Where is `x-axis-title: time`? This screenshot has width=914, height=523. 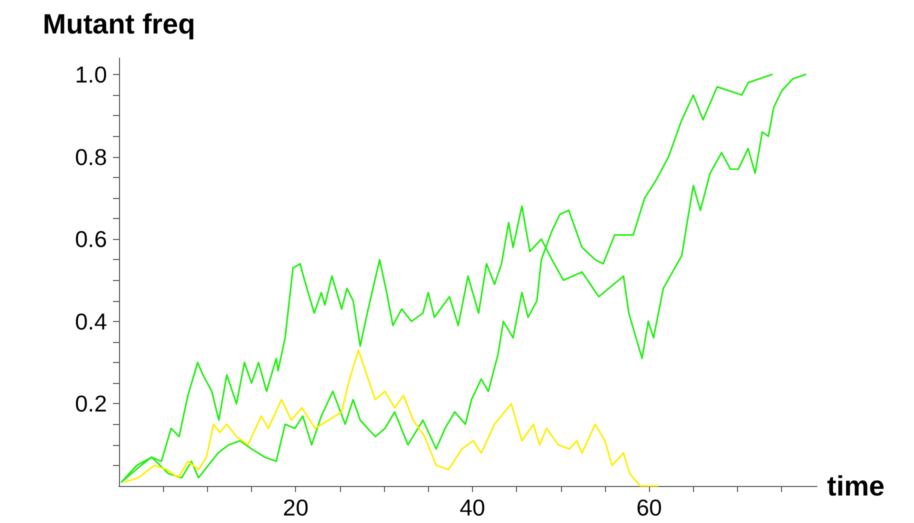 x-axis-title: time is located at coordinates (856, 486).